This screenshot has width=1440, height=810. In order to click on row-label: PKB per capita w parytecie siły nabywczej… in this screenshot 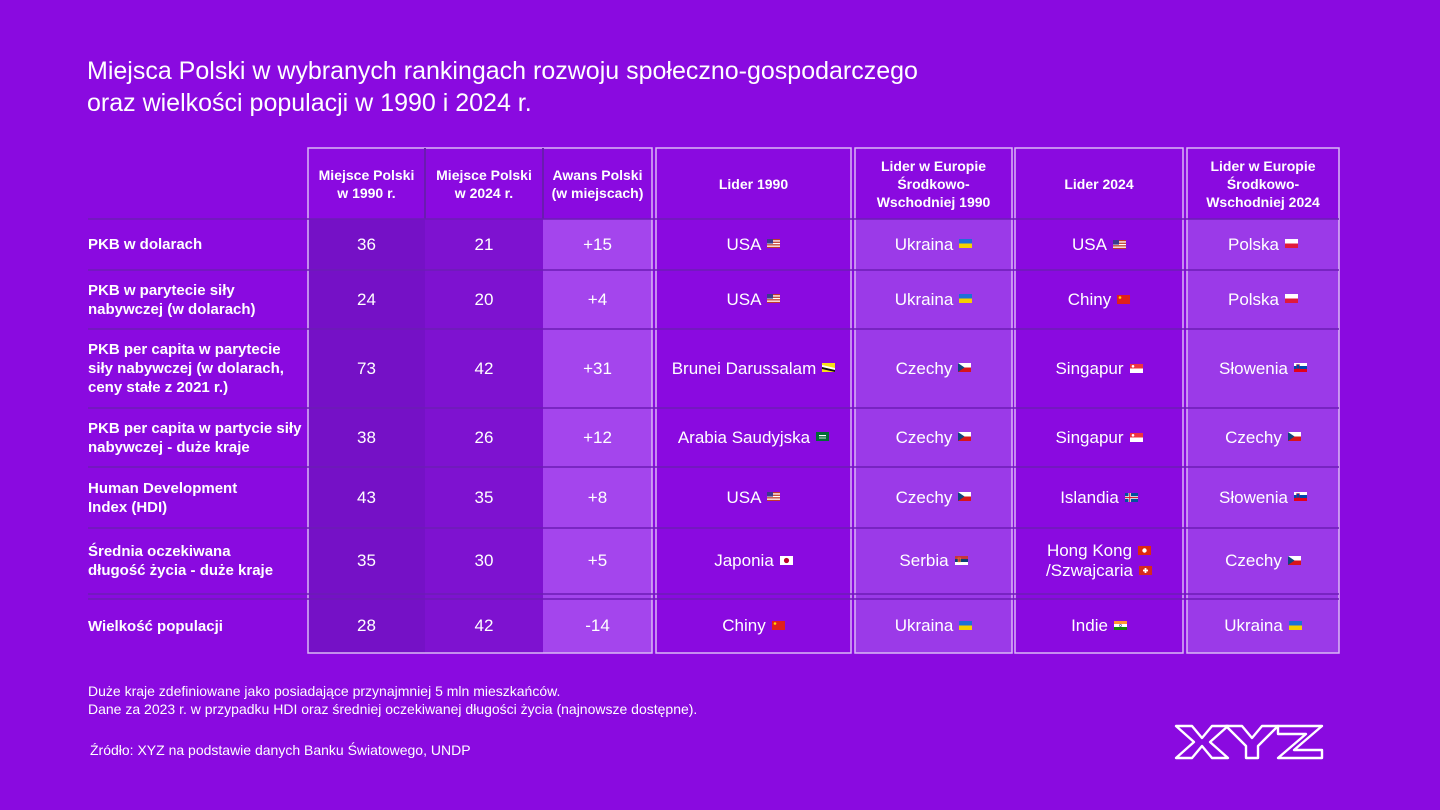, I will do `click(195, 368)`.